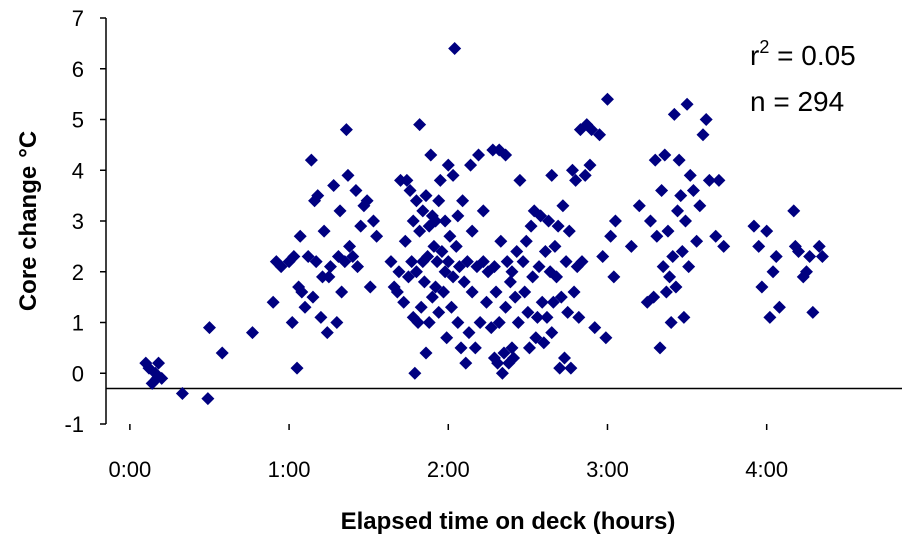  What do you see at coordinates (78, 323) in the screenshot?
I see `y-tick-label: 1` at bounding box center [78, 323].